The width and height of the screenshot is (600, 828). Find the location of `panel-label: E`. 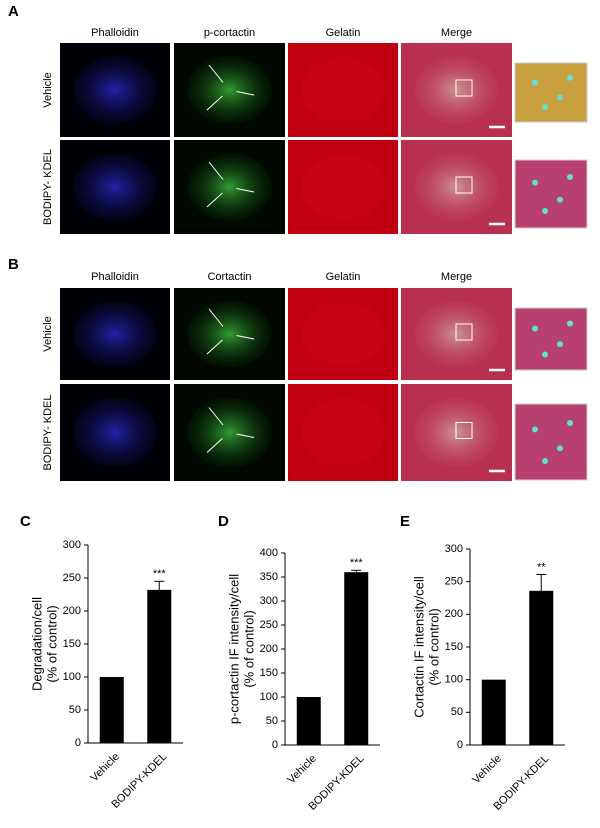

panel-label: E is located at coordinates (405, 521).